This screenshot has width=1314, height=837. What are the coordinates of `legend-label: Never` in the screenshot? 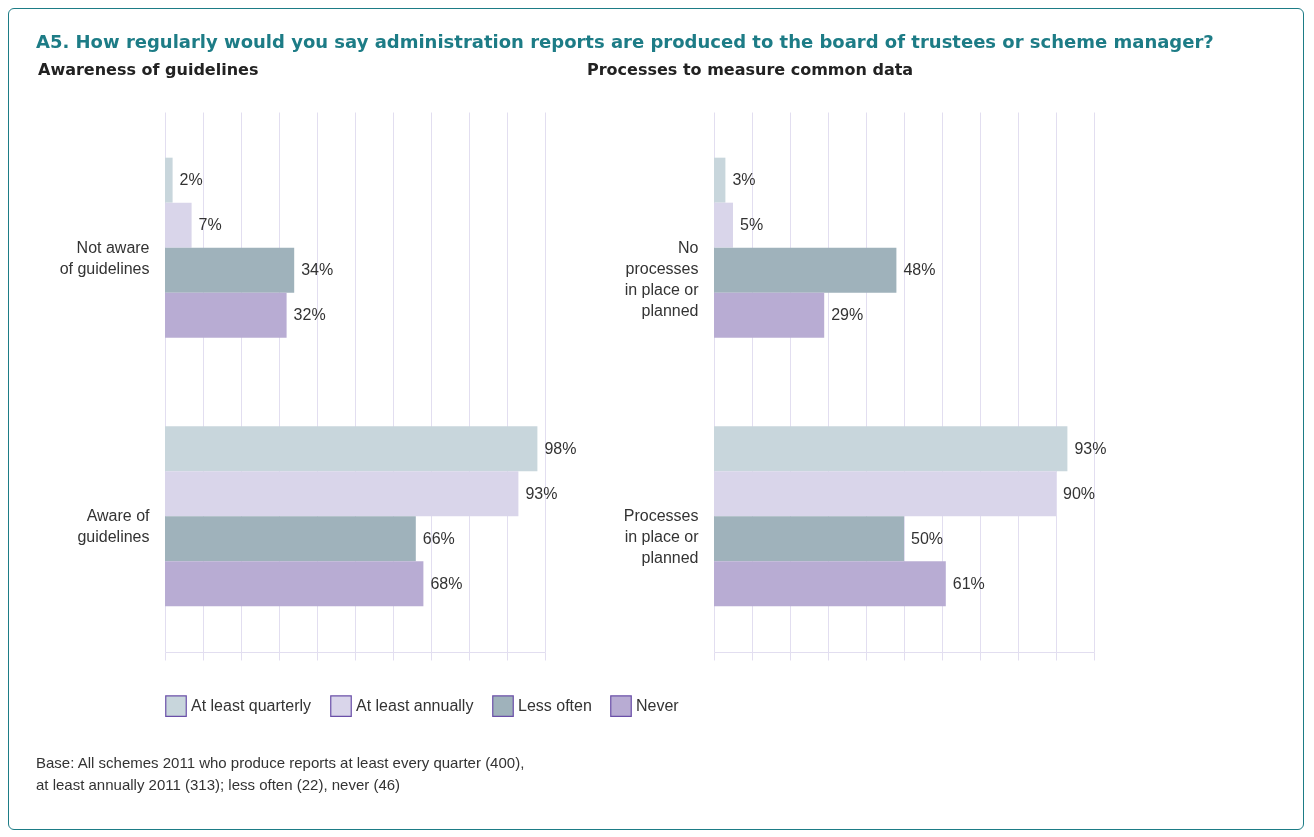 It's located at (658, 706).